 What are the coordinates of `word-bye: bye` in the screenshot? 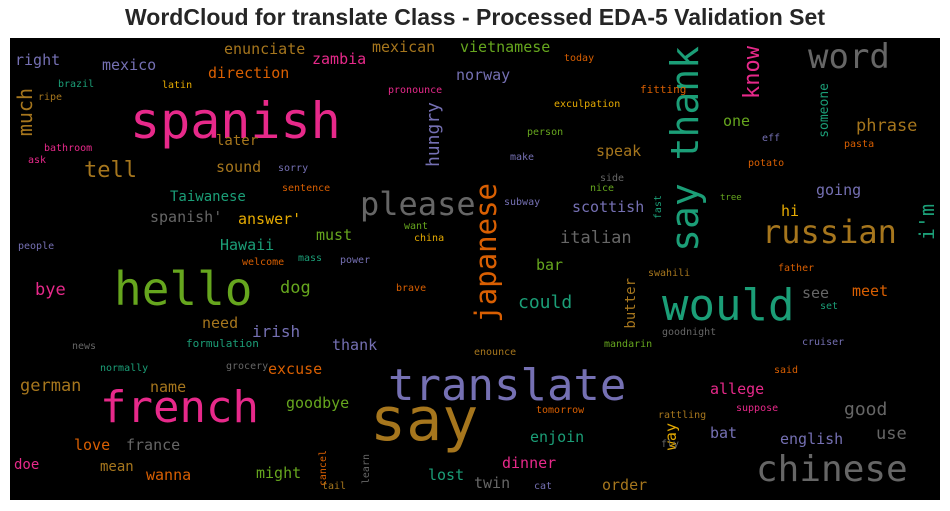 It's located at (50, 290).